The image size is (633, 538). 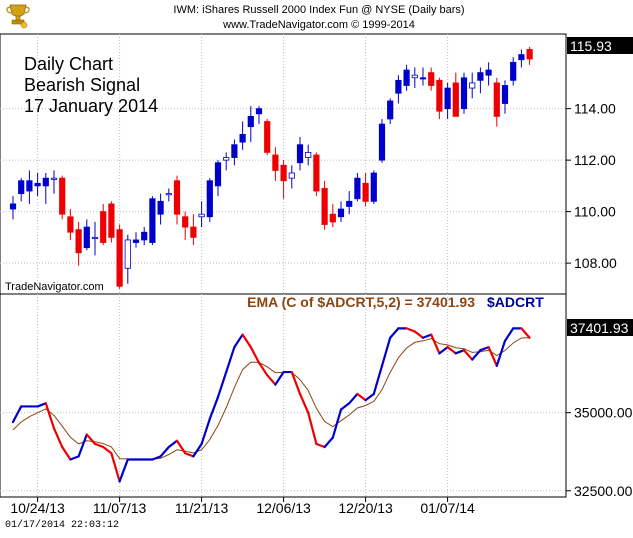 What do you see at coordinates (120, 508) in the screenshot?
I see `x-tick-label: 11/07/13` at bounding box center [120, 508].